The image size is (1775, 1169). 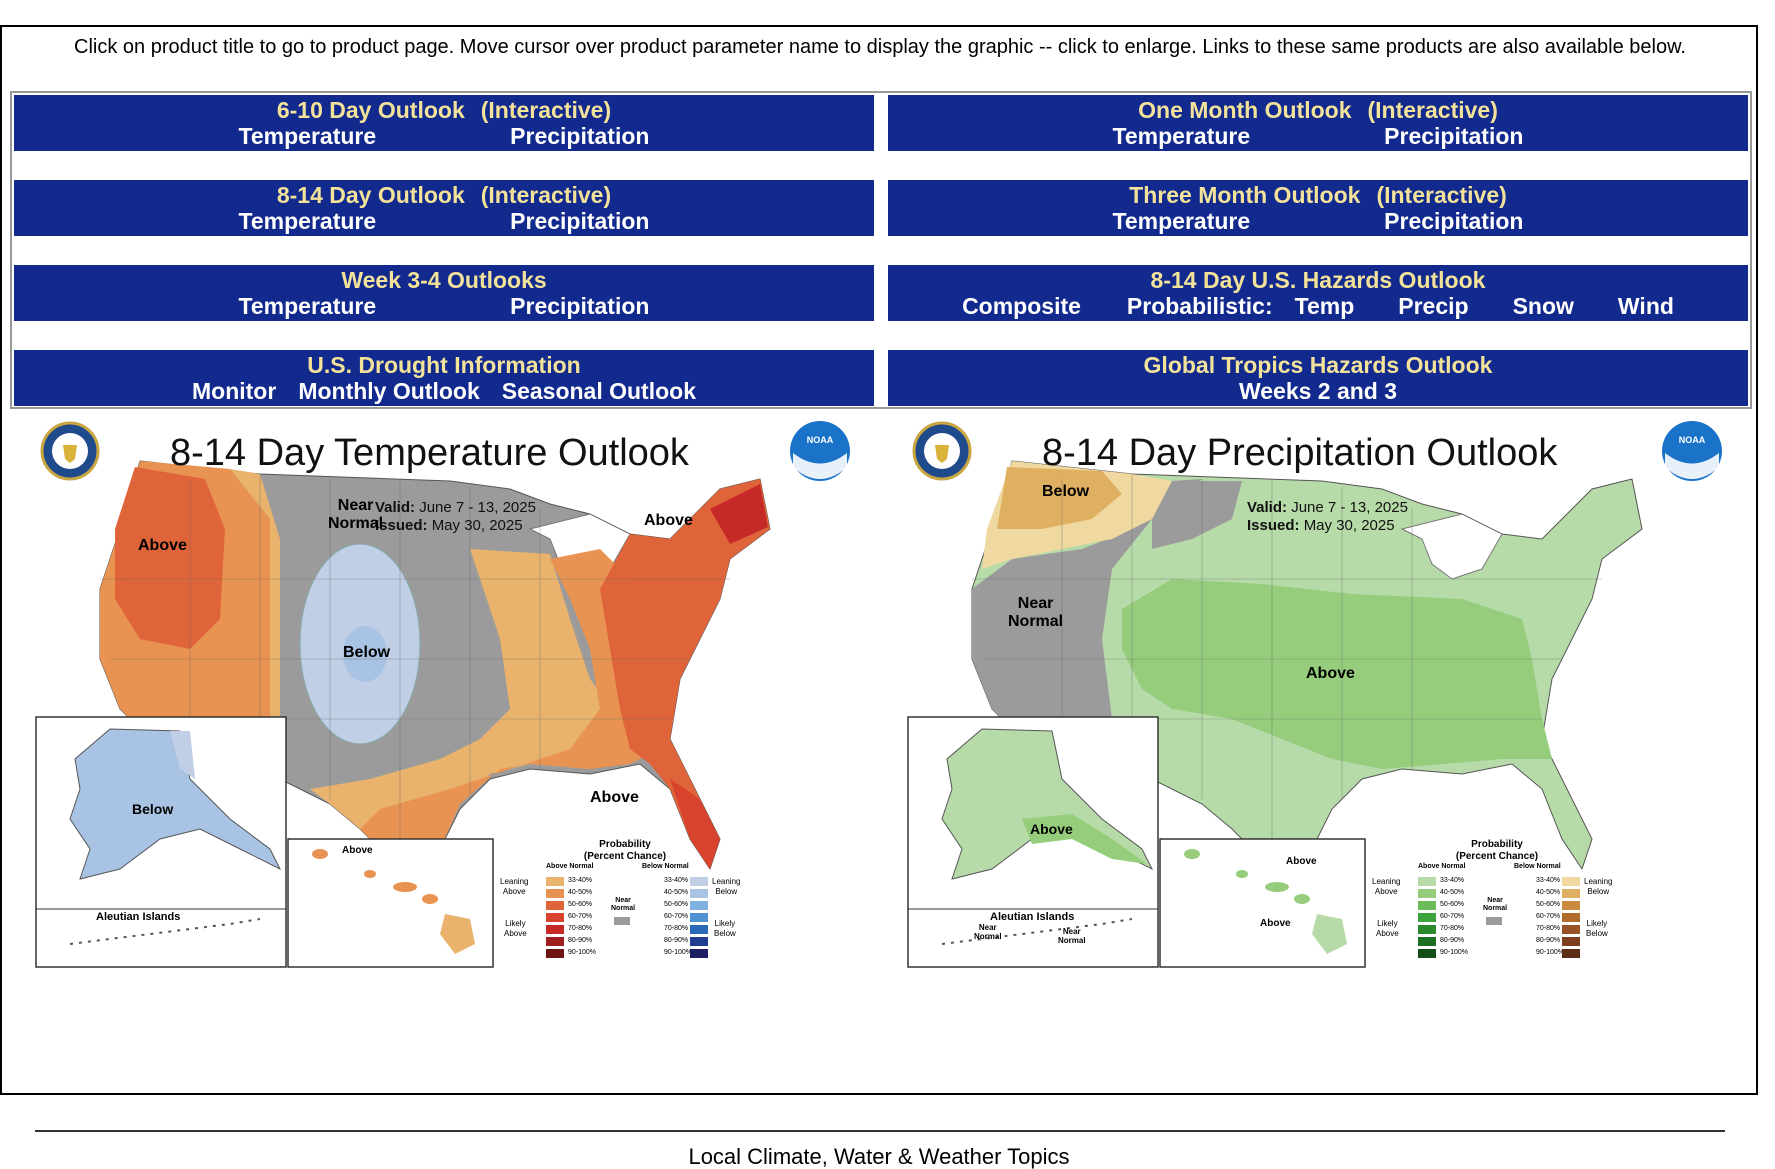 I want to click on legend-below-range: 80-90%, so click(x=1548, y=940).